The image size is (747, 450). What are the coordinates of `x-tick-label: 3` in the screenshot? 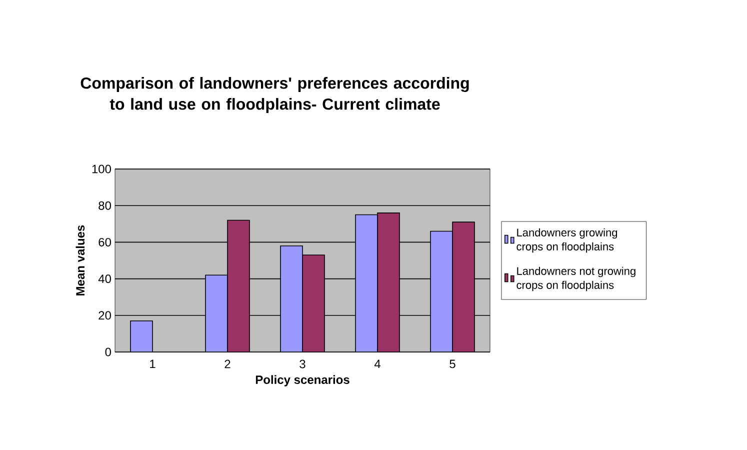 It's located at (303, 364).